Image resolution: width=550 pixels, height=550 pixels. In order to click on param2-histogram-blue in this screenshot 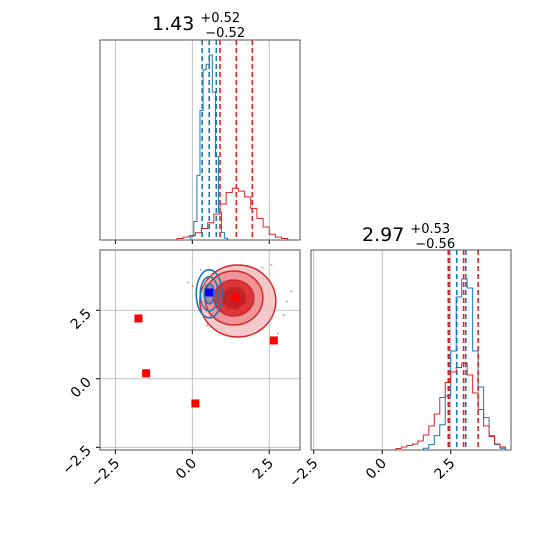, I will do `click(462, 364)`.